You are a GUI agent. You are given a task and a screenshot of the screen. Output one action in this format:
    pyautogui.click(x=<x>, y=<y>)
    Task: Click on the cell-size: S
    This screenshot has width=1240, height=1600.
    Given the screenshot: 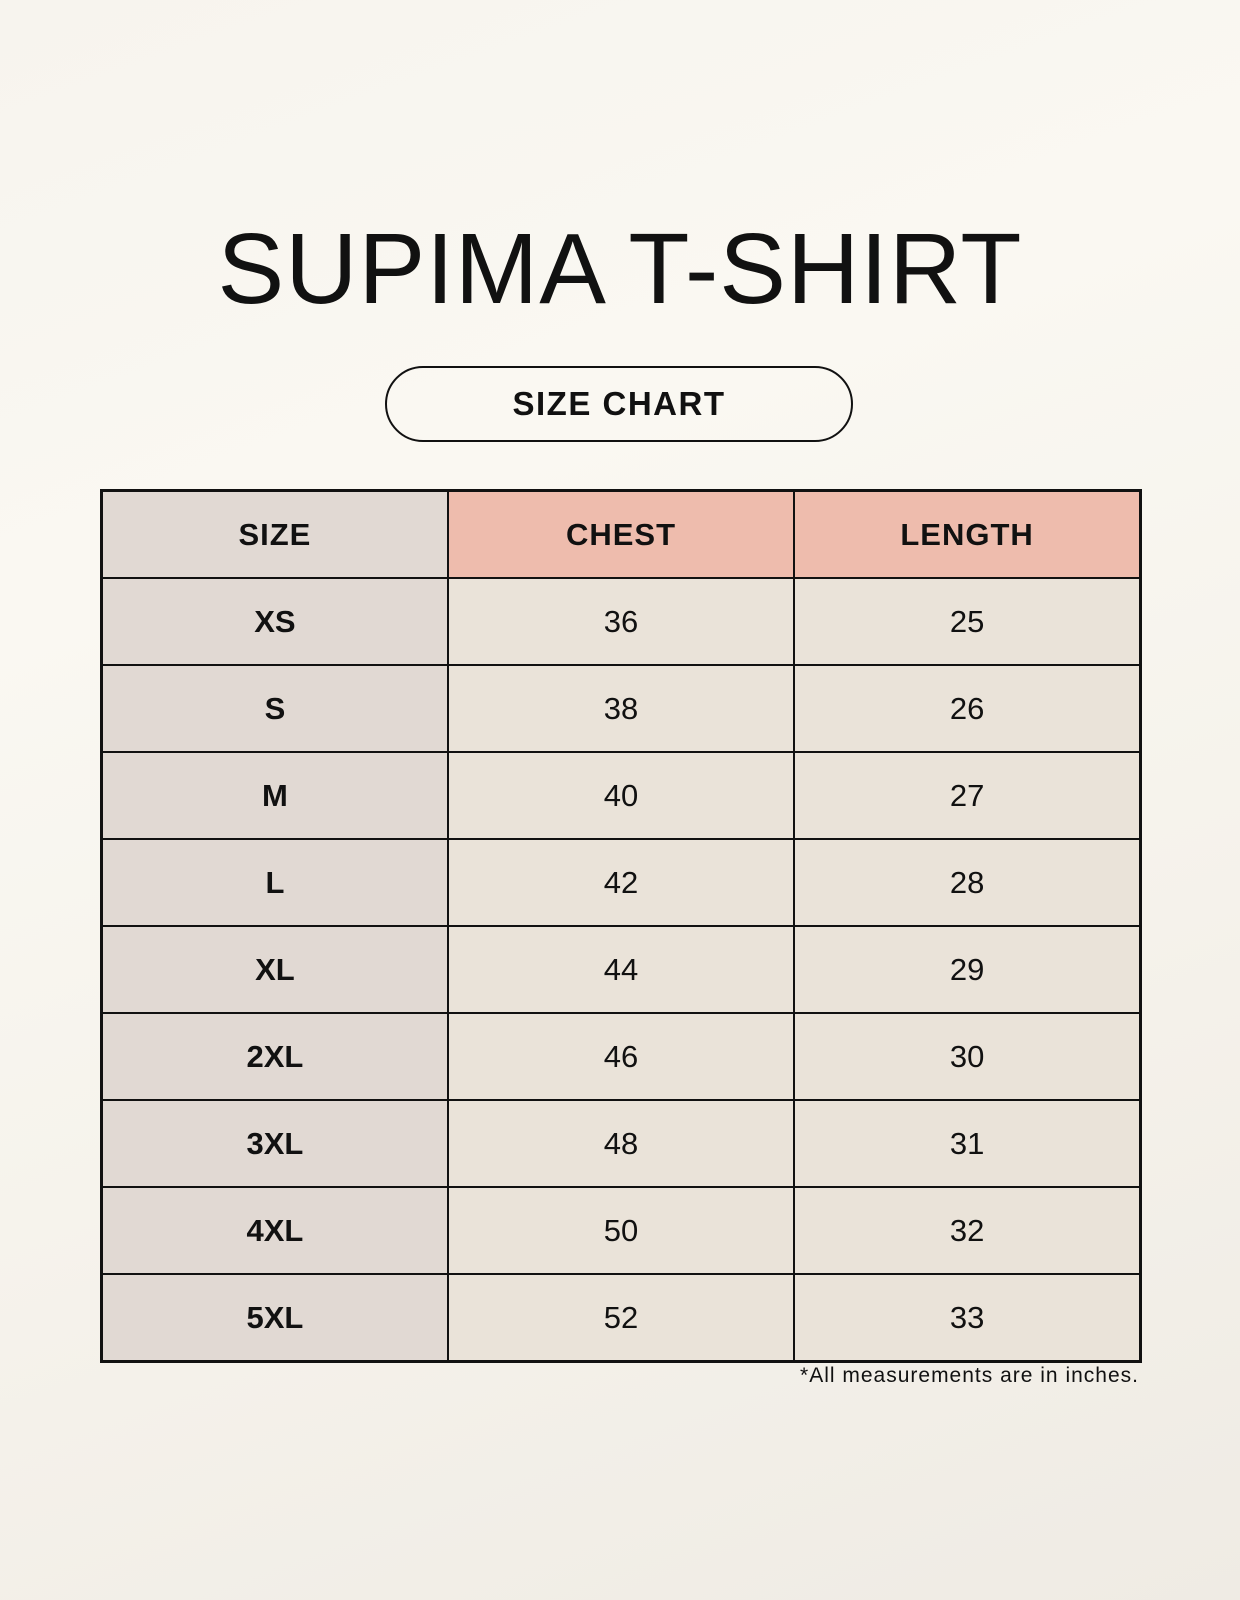 What is the action you would take?
    pyautogui.click(x=274, y=708)
    